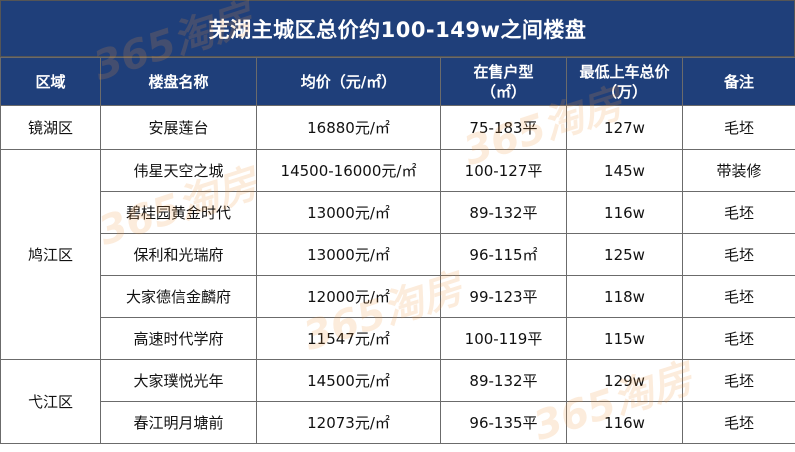 The width and height of the screenshot is (795, 452). I want to click on total-cell: 127w, so click(625, 128).